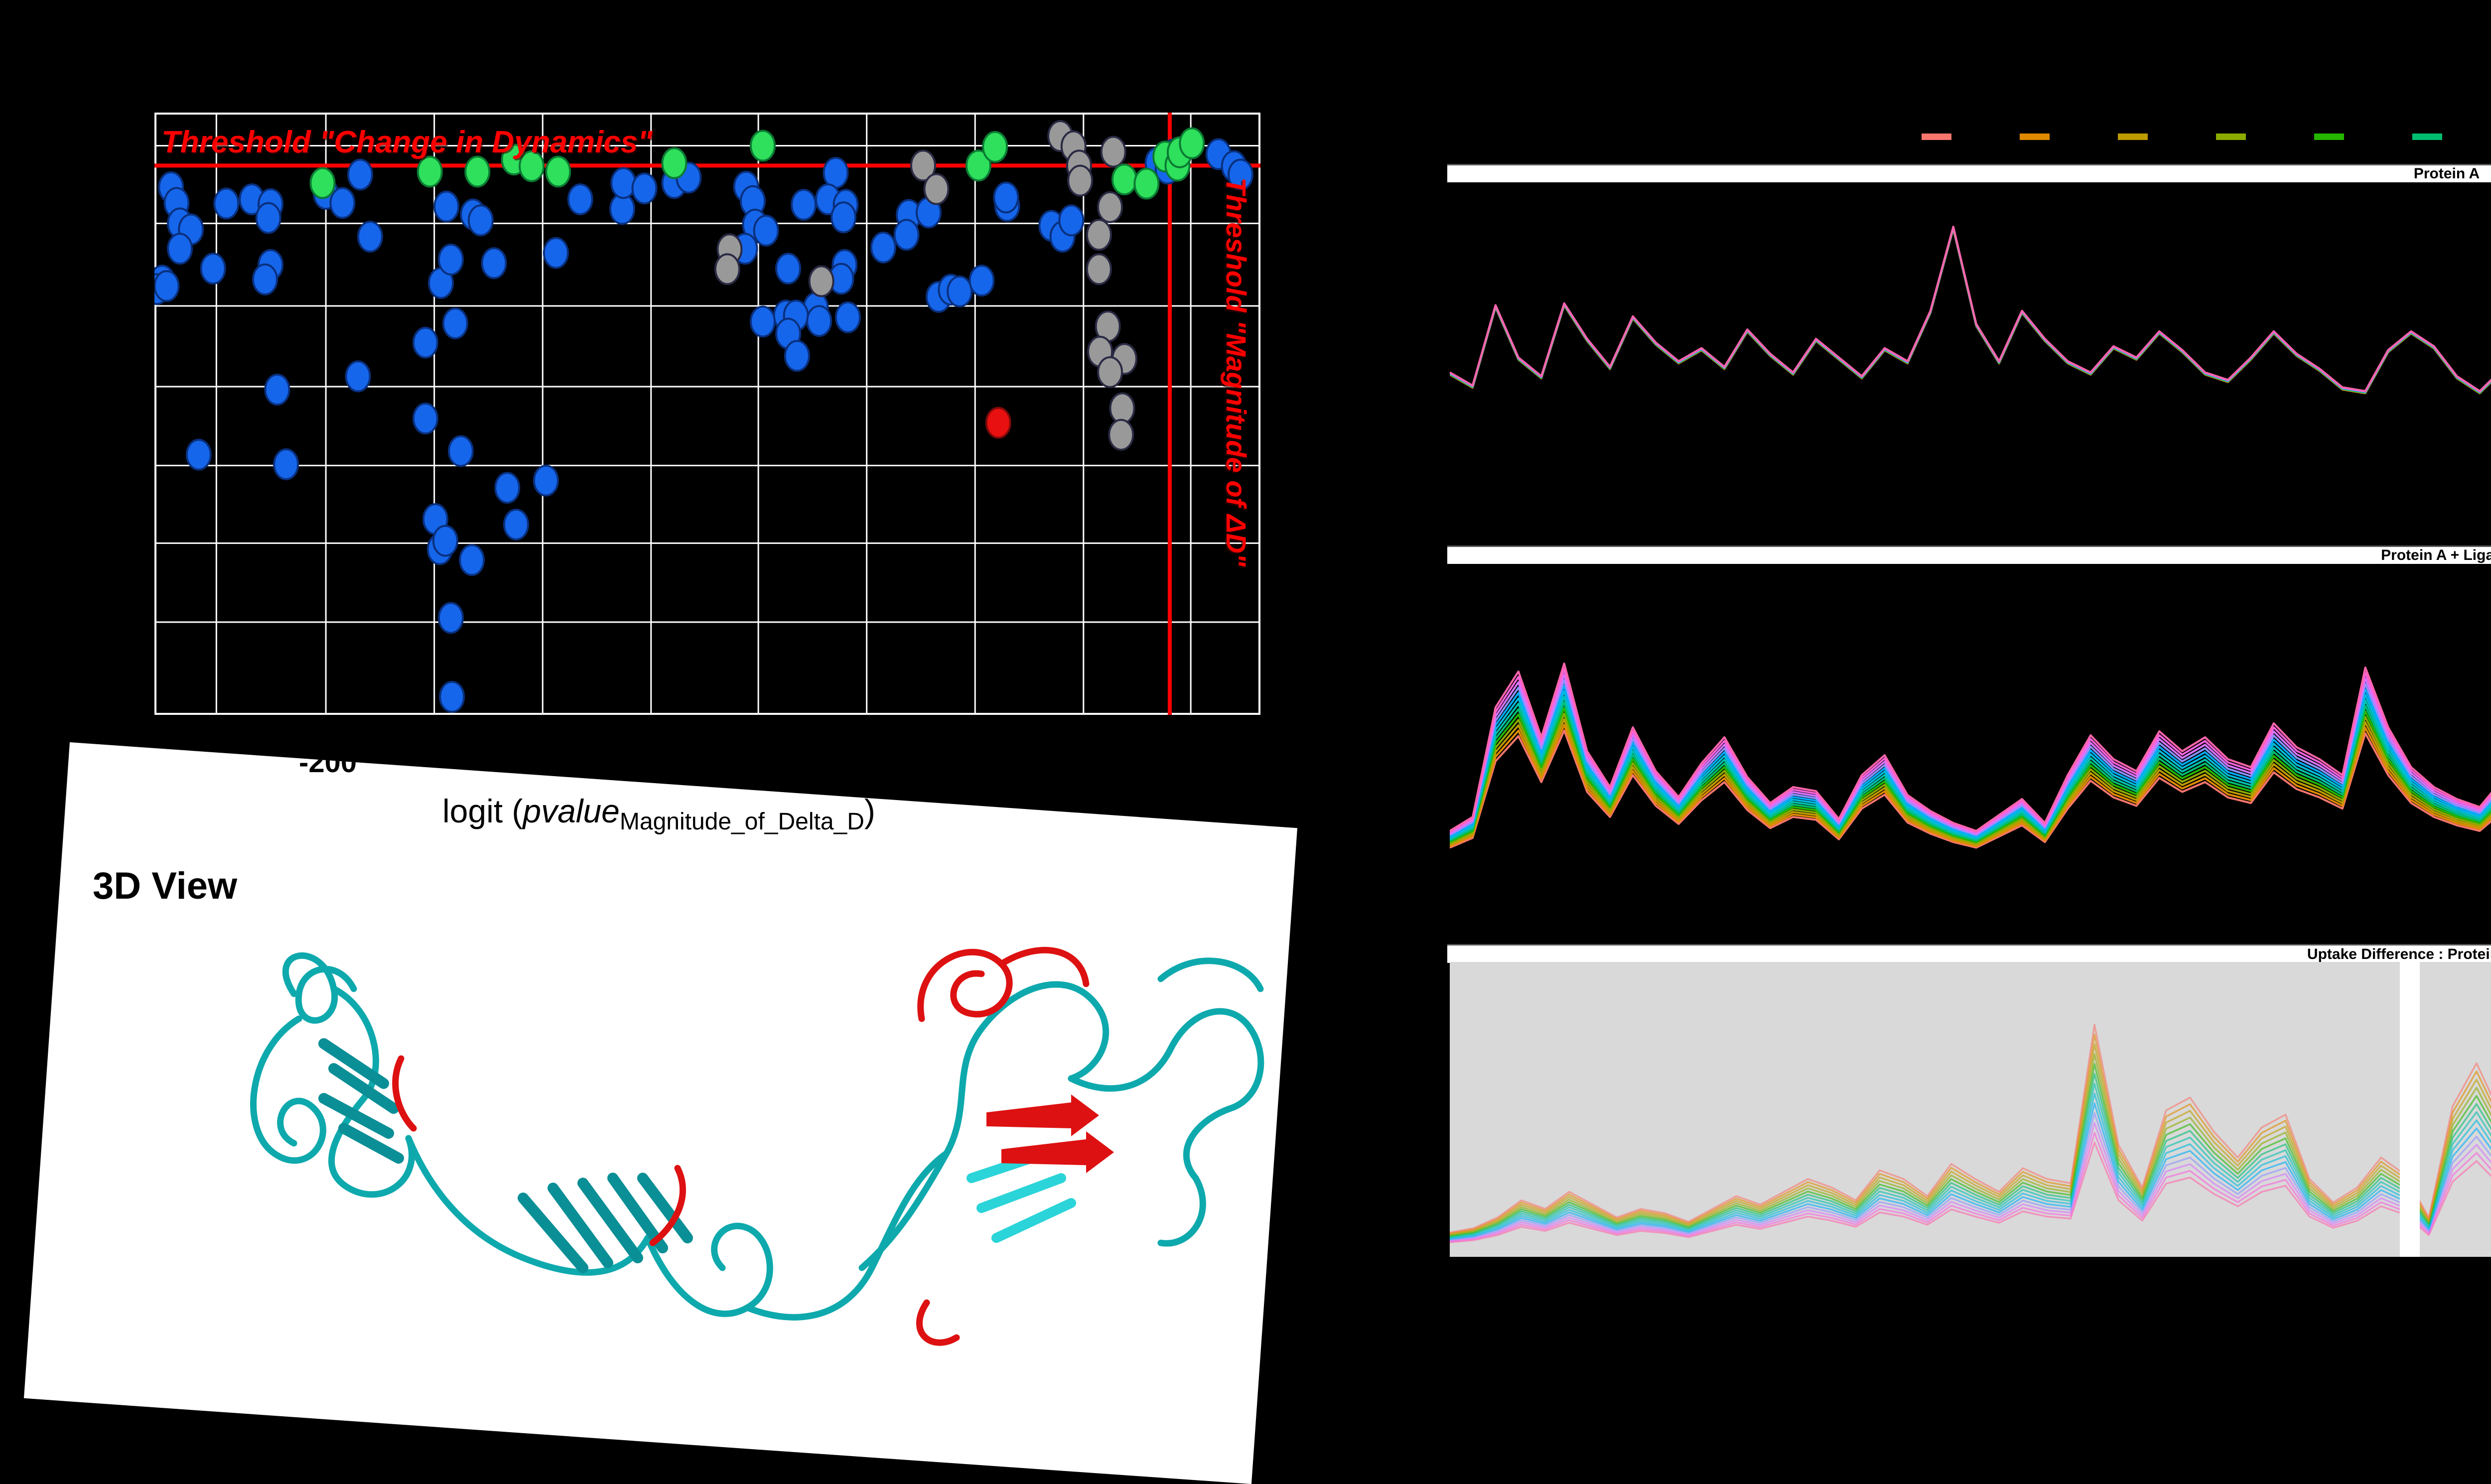 This screenshot has height=1484, width=2491. I want to click on threshold-magnitude-label: Threshold "Magnitude of ΔD", so click(1236, 372).